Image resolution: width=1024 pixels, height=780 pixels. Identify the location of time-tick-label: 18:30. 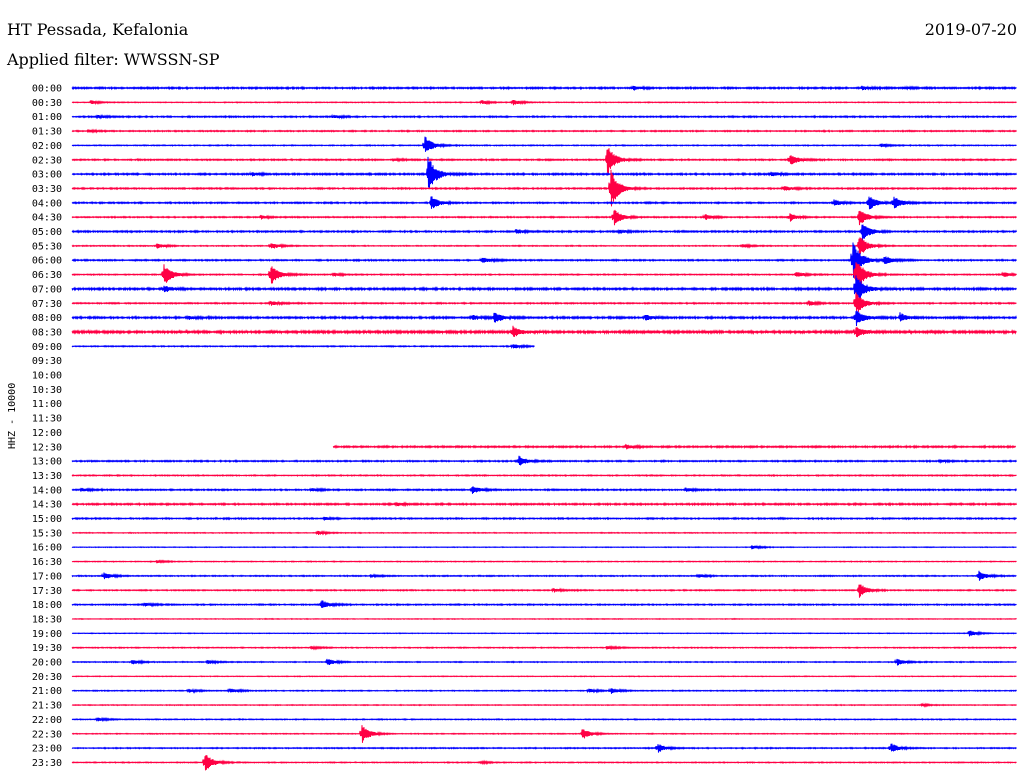
(47, 619).